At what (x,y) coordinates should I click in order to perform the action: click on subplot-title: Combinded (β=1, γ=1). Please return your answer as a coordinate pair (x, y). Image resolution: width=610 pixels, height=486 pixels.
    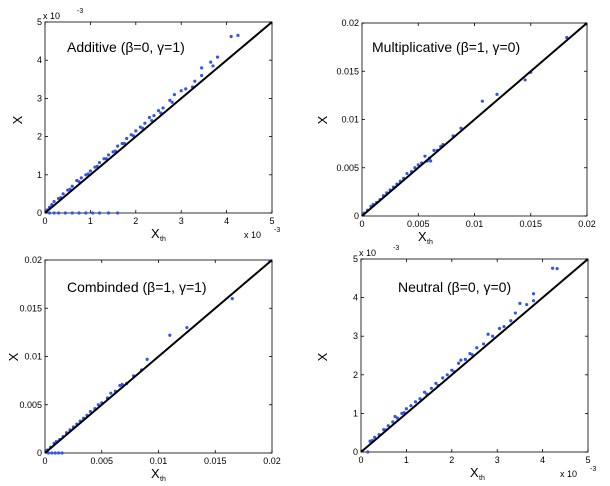
    Looking at the image, I should click on (137, 287).